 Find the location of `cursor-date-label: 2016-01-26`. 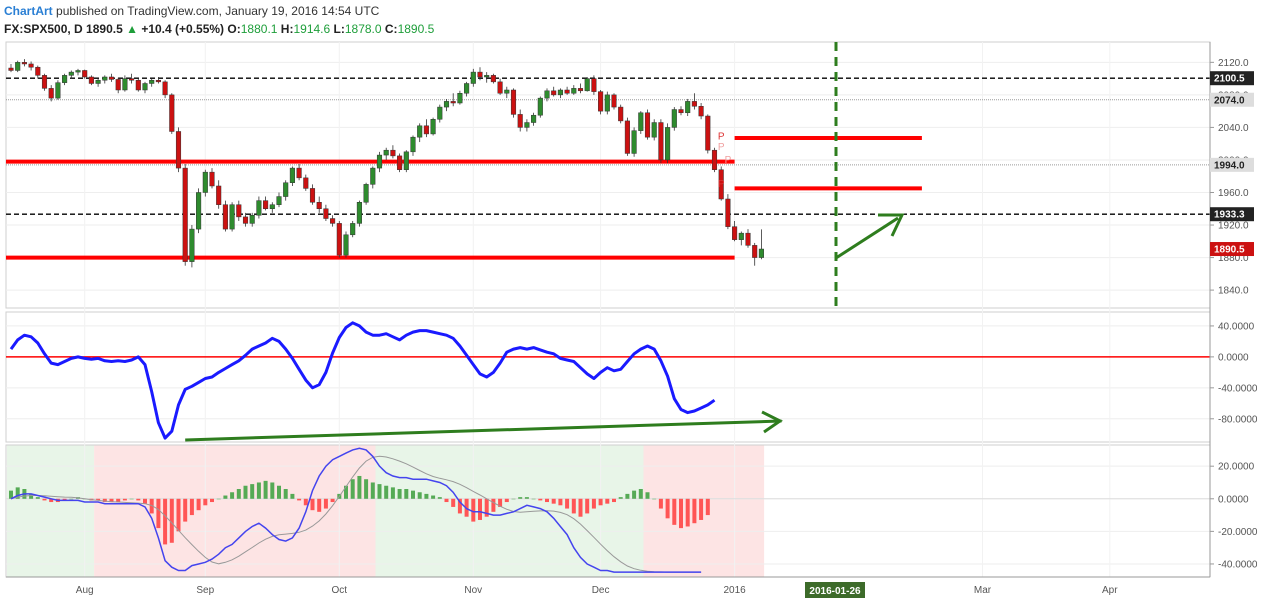

cursor-date-label: 2016-01-26 is located at coordinates (835, 591).